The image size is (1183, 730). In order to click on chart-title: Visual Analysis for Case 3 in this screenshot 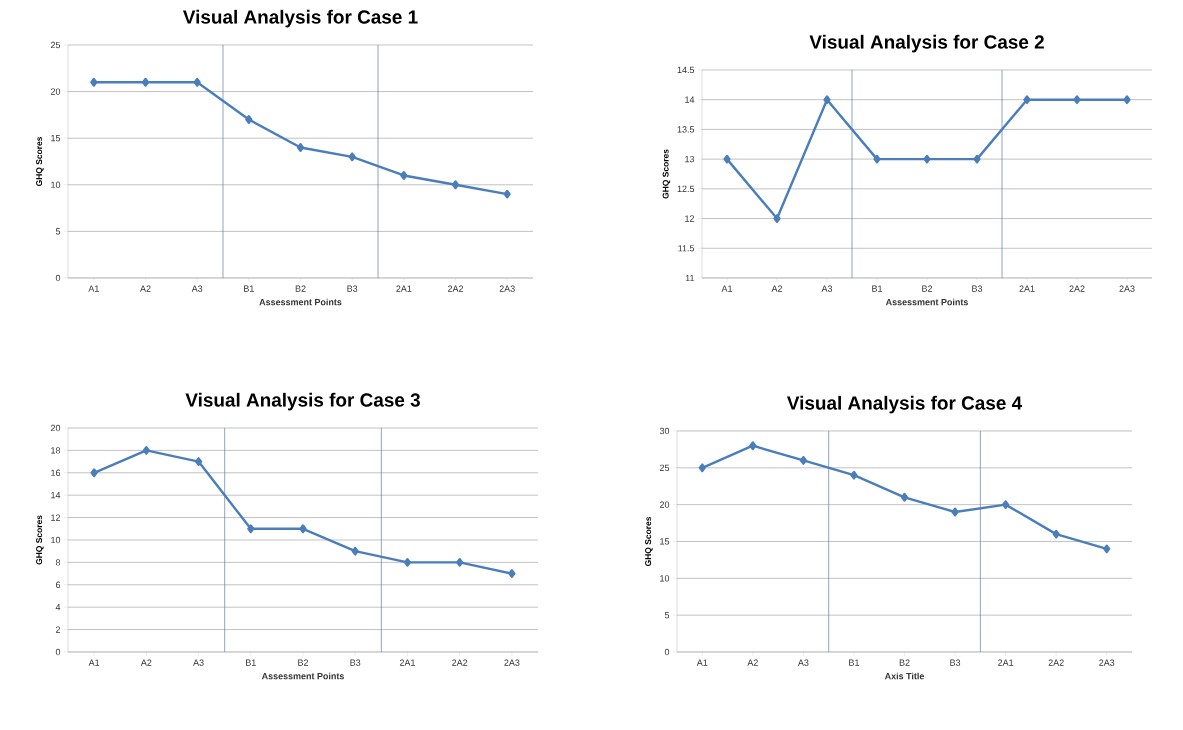, I will do `click(302, 401)`.